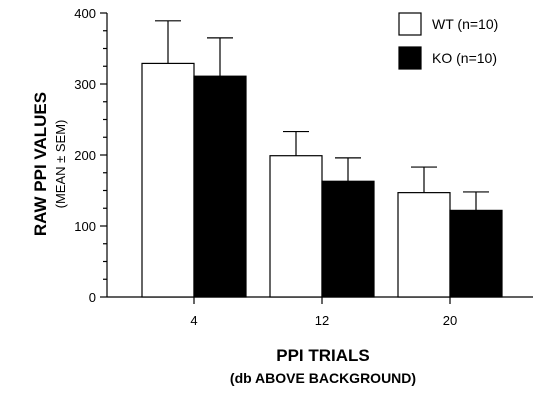 Image resolution: width=550 pixels, height=396 pixels. What do you see at coordinates (40, 164) in the screenshot?
I see `y-axis-title: RAW PPI VALUES` at bounding box center [40, 164].